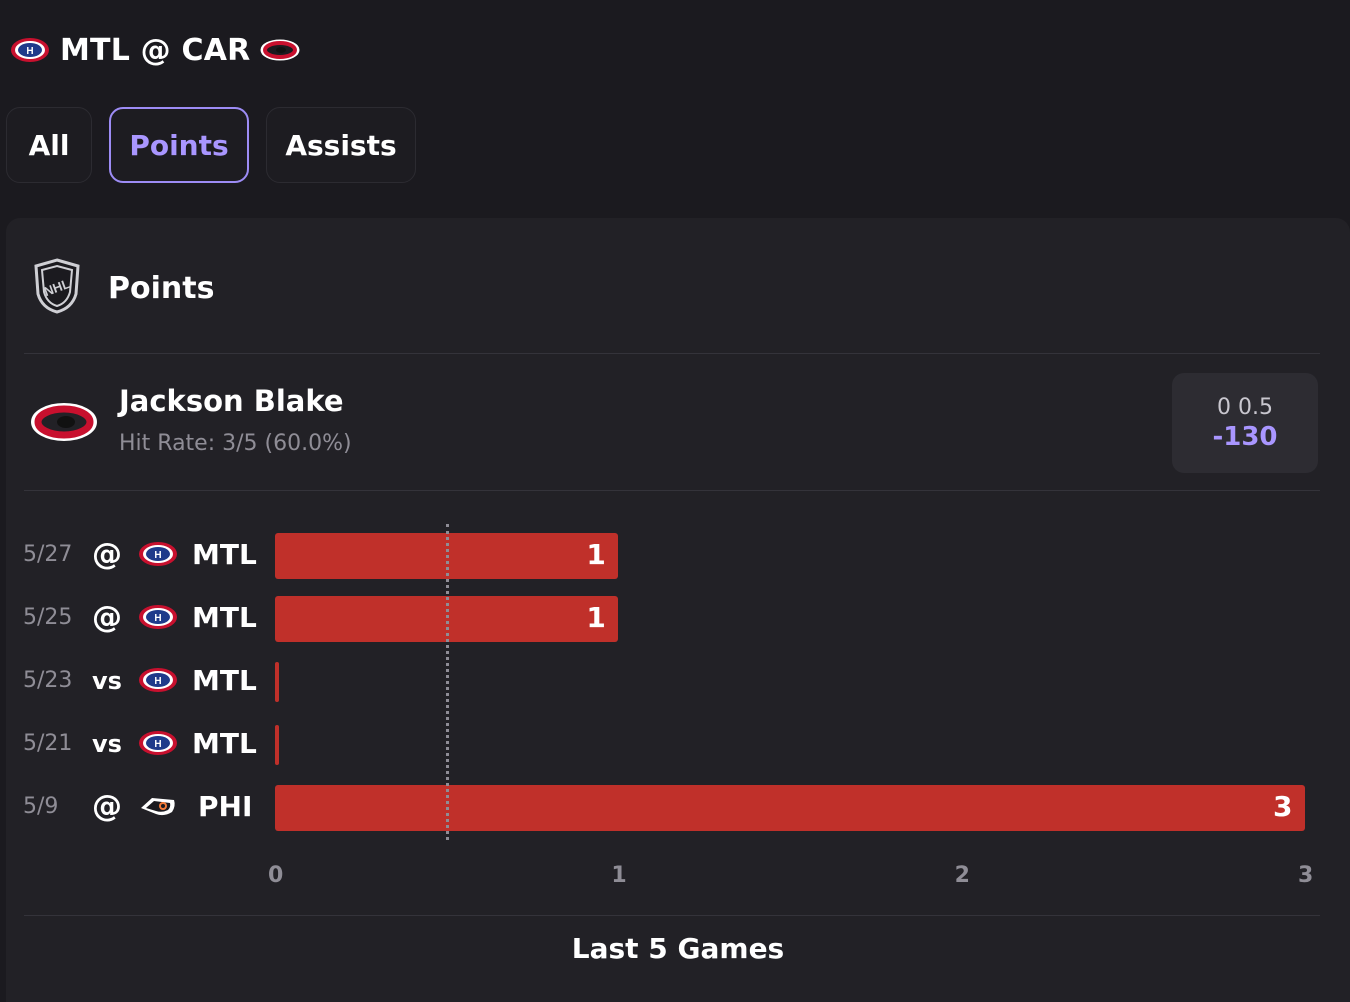  What do you see at coordinates (49, 145) in the screenshot?
I see `tab-all: All` at bounding box center [49, 145].